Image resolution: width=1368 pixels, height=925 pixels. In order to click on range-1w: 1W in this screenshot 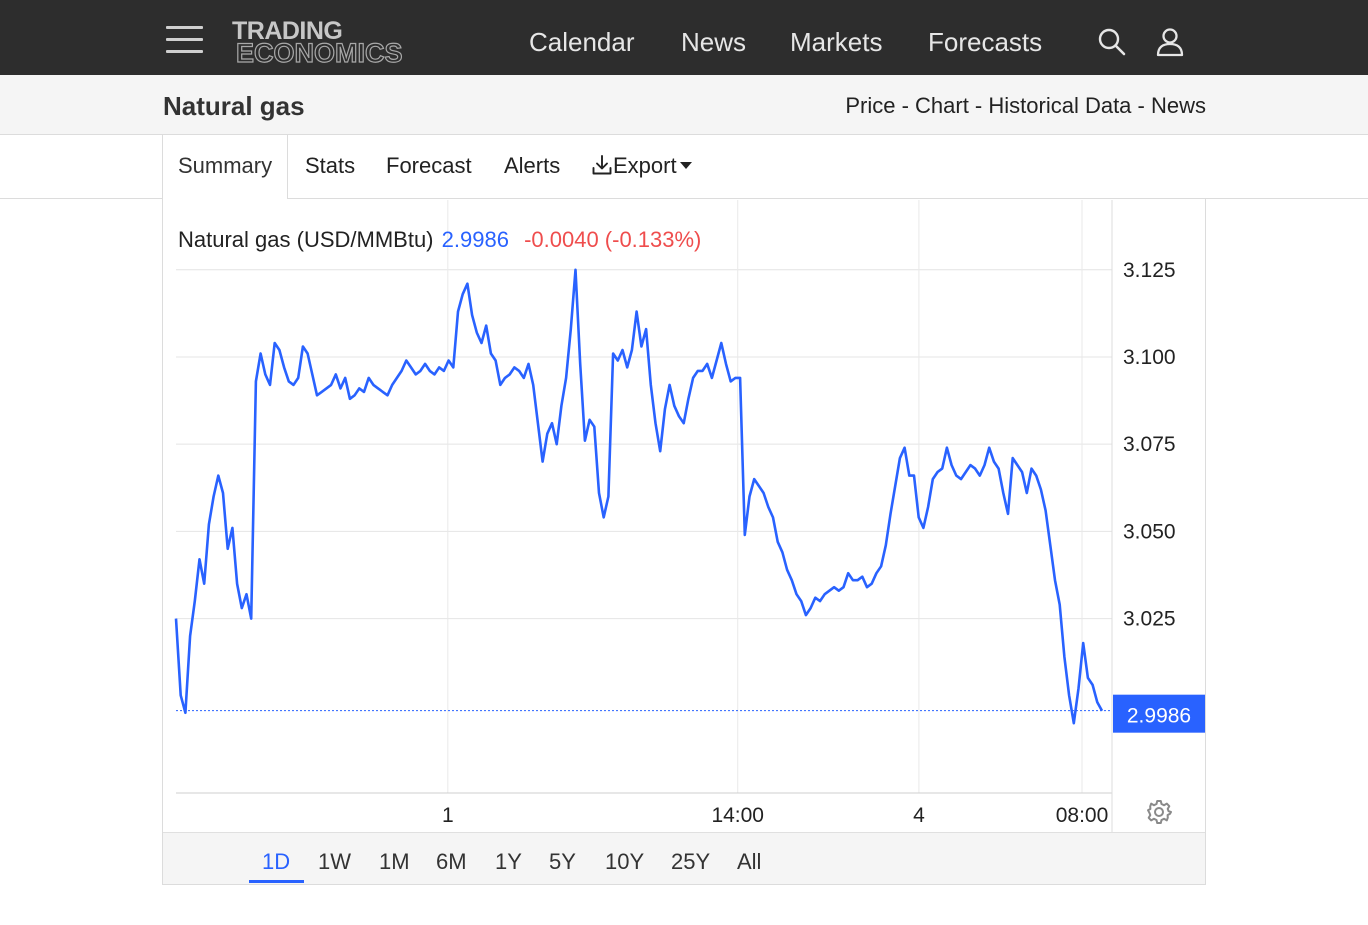, I will do `click(334, 861)`.